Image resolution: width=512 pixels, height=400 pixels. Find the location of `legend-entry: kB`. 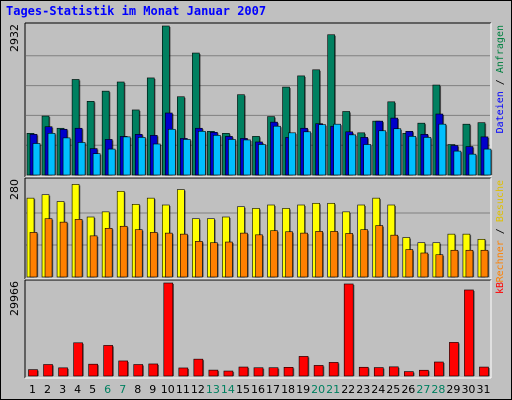

legend-entry: kB is located at coordinates (500, 288).